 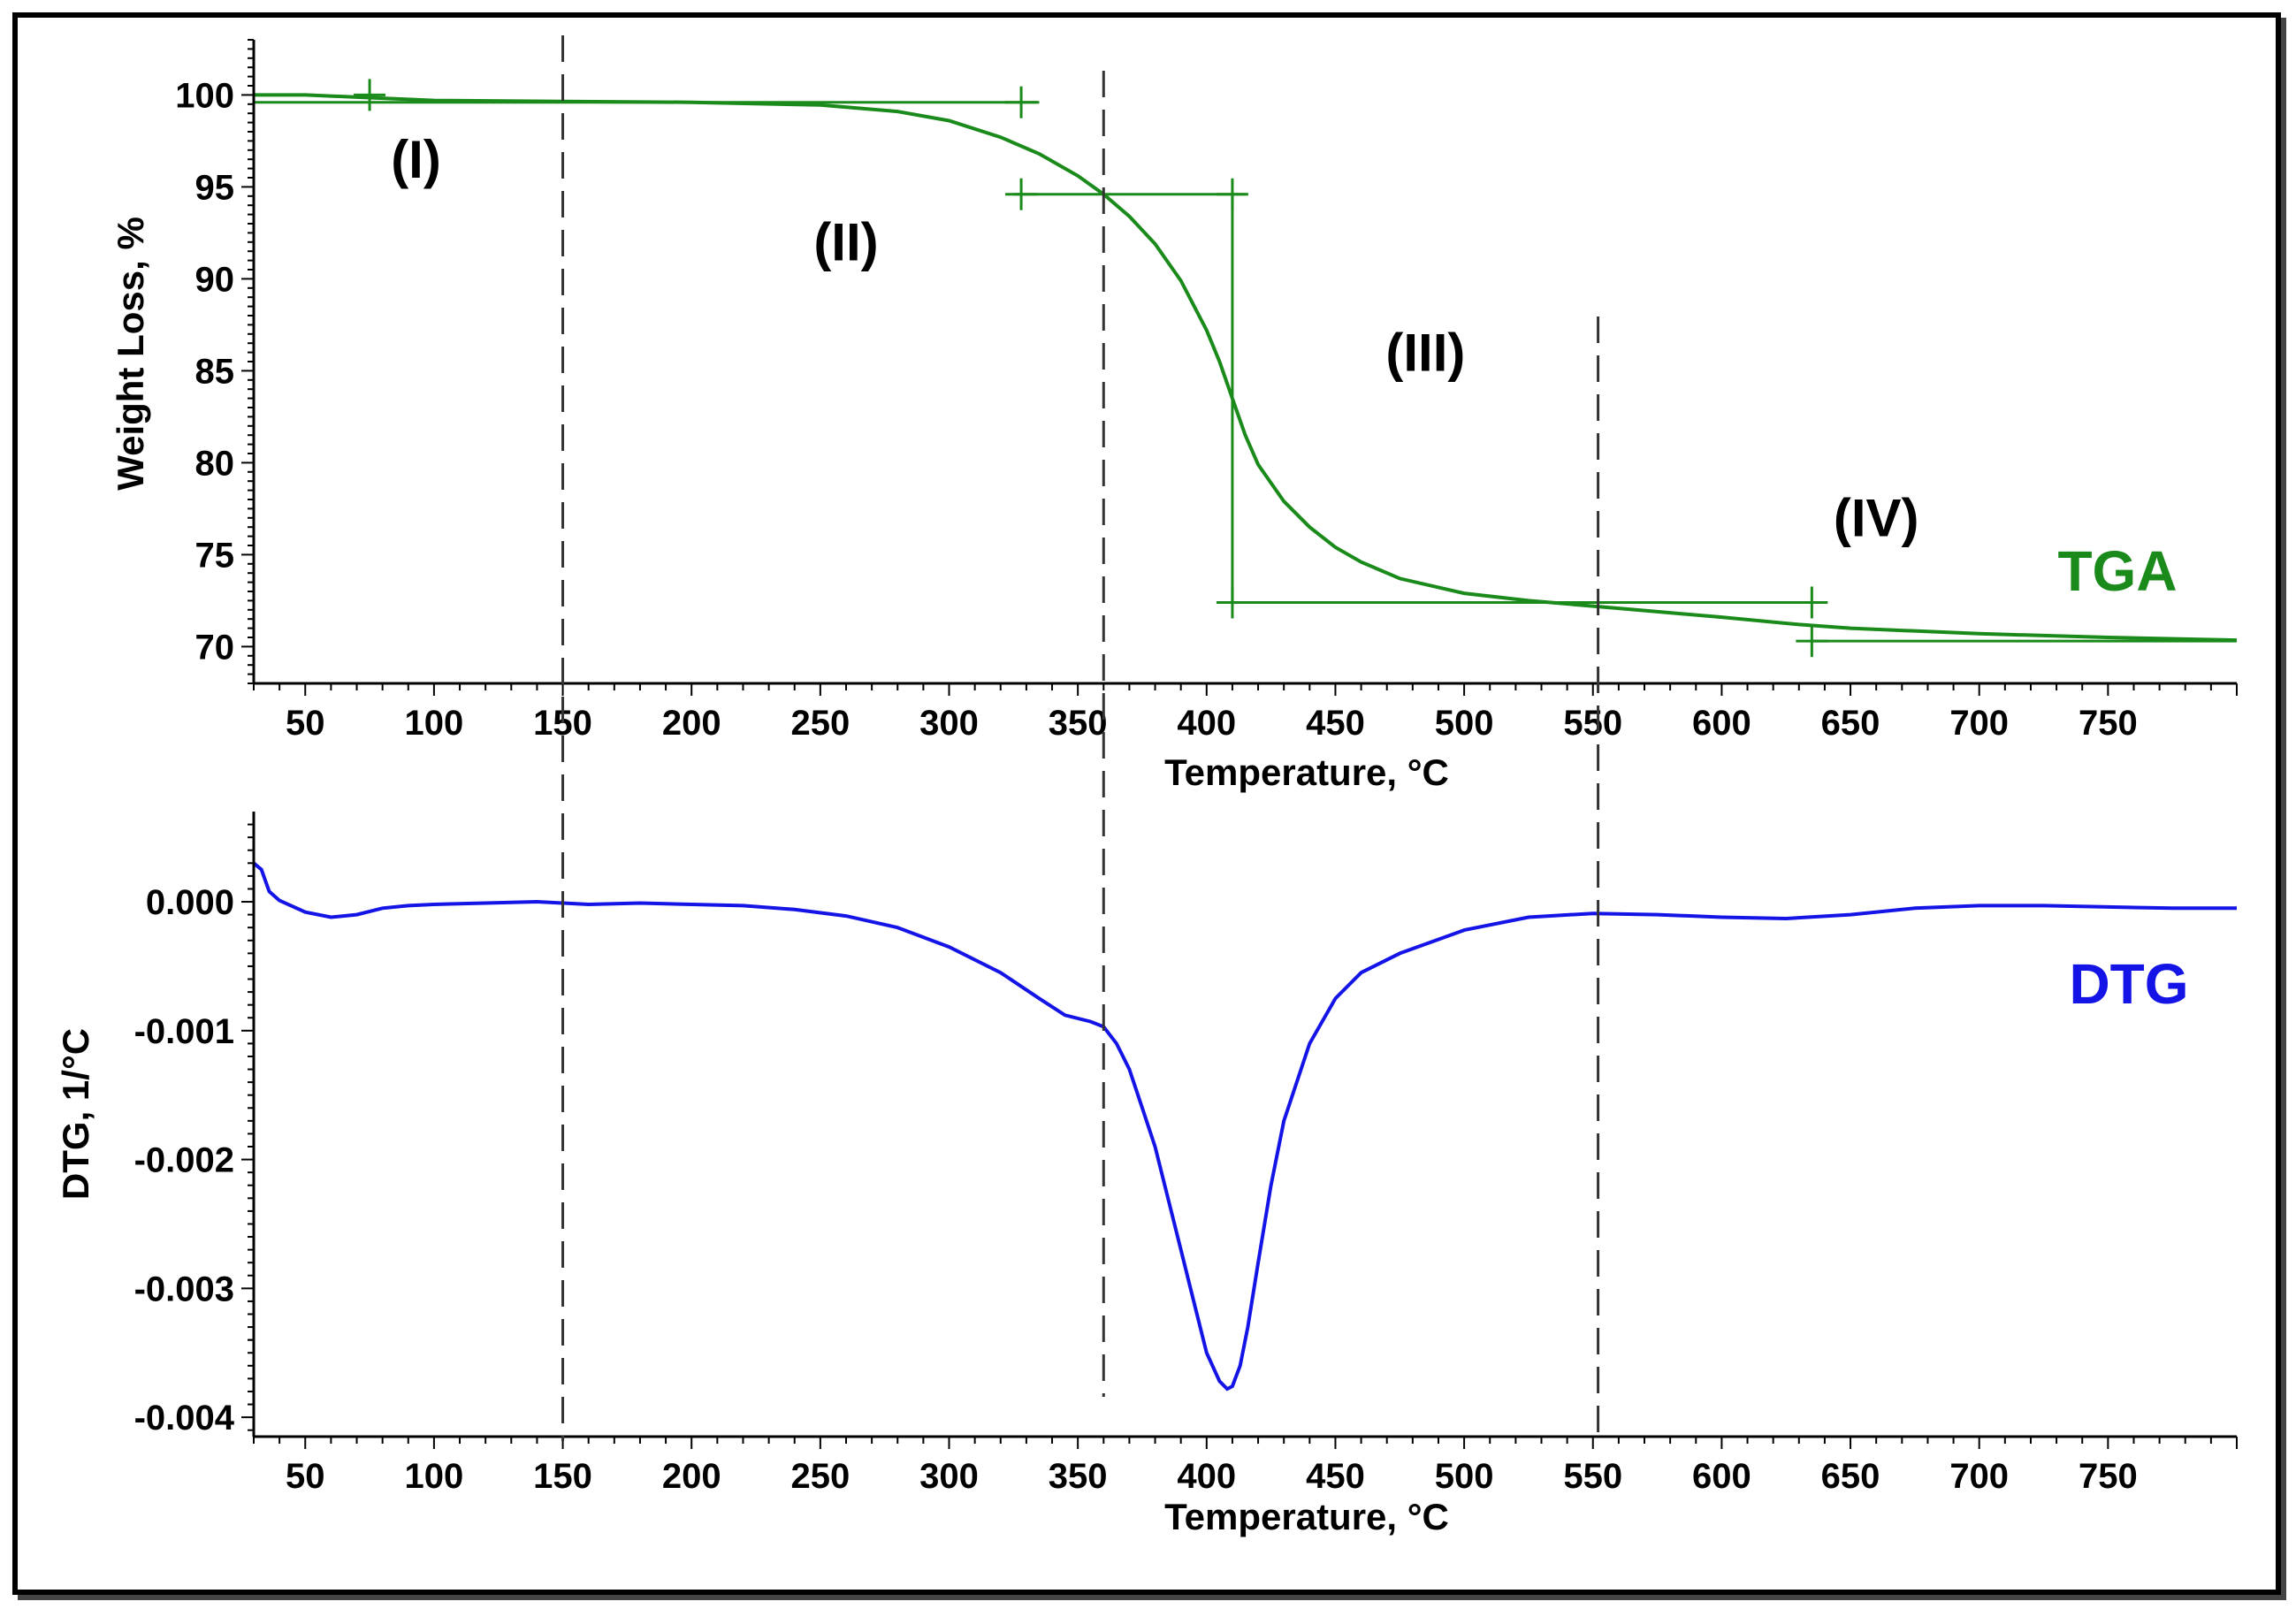 What do you see at coordinates (1335, 723) in the screenshot?
I see `tga-x-tick-label: 450` at bounding box center [1335, 723].